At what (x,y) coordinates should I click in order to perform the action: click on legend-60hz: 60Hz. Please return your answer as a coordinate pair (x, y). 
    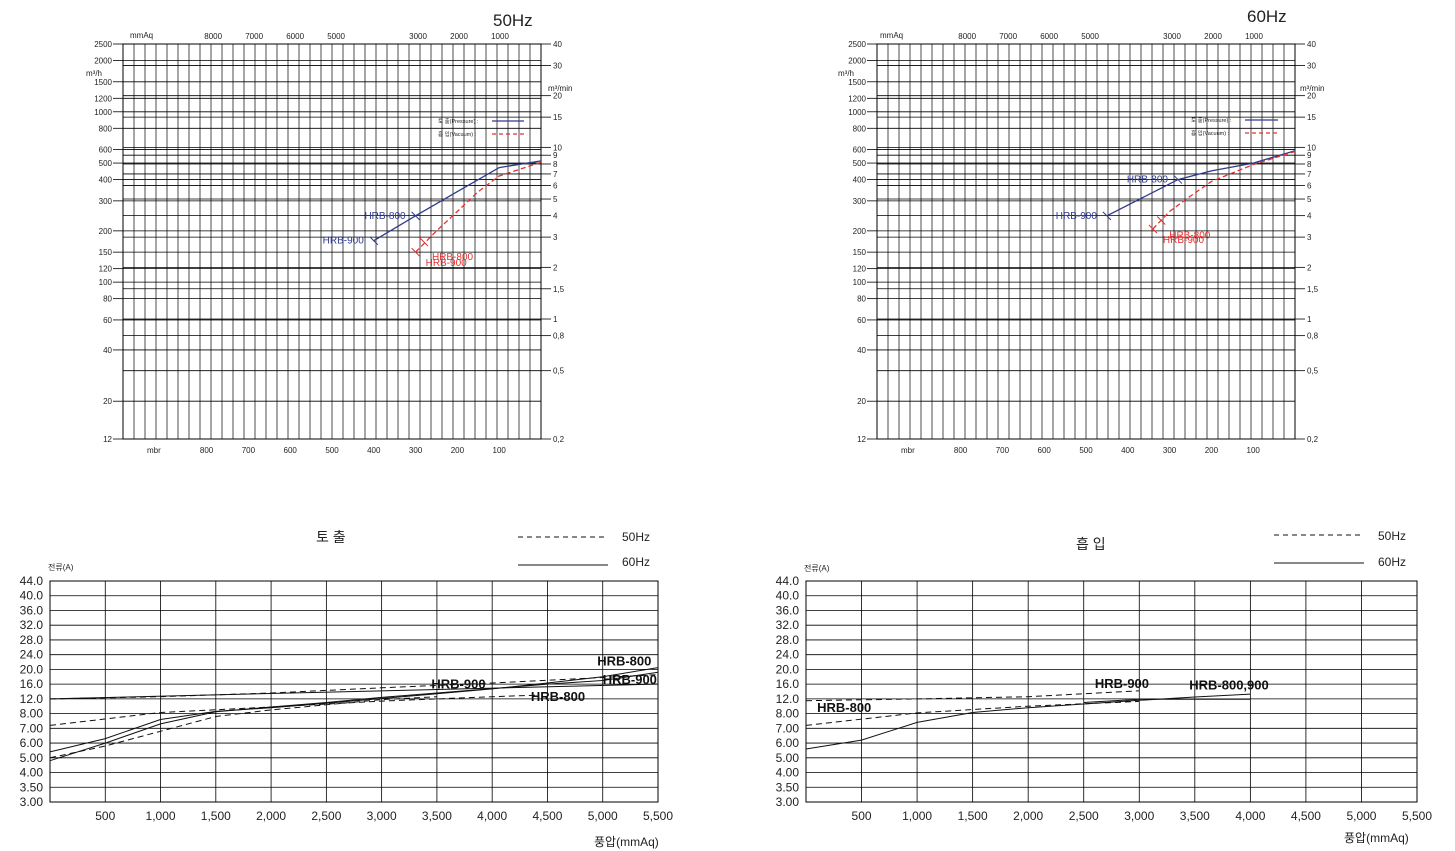
    Looking at the image, I should click on (1392, 562).